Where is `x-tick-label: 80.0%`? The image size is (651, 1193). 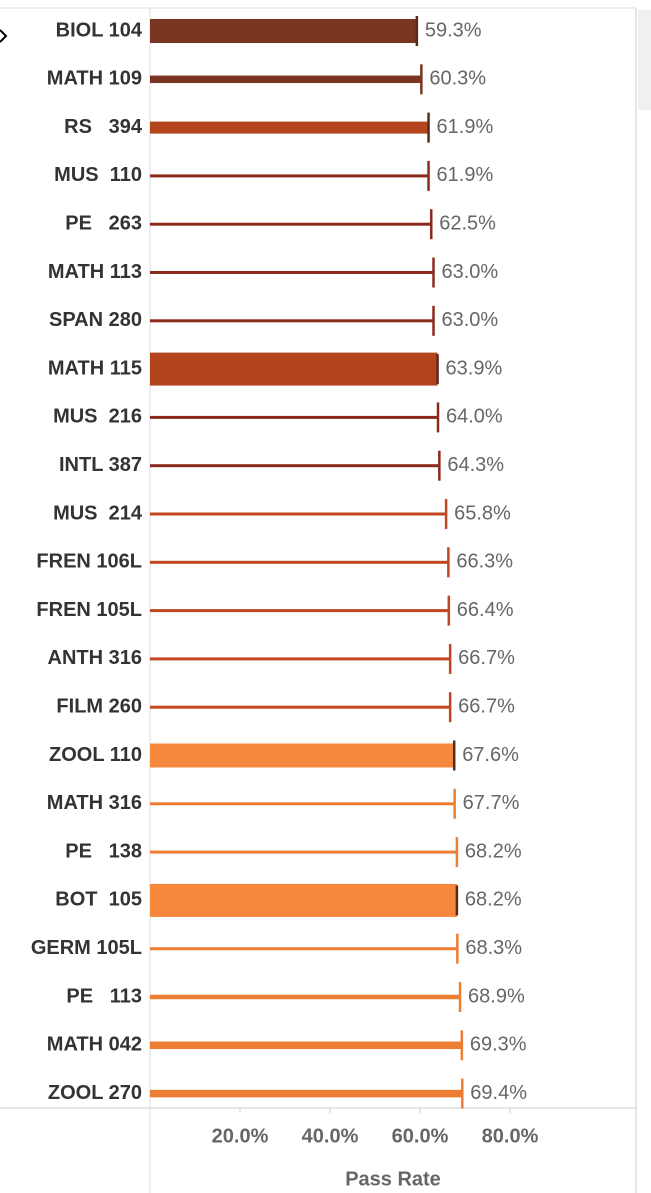
x-tick-label: 80.0% is located at coordinates (510, 1136).